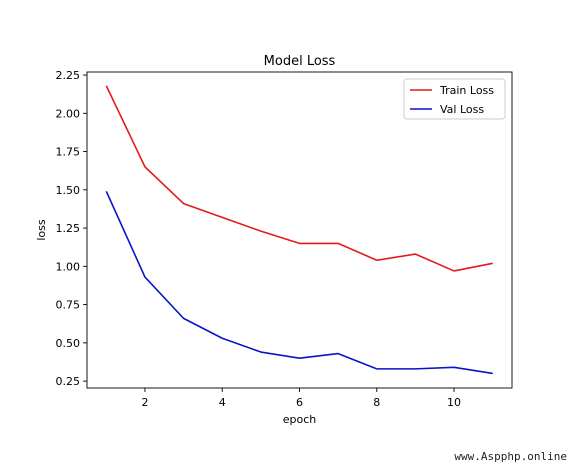  I want to click on legend-label-train-loss: Train Loss, so click(466, 90).